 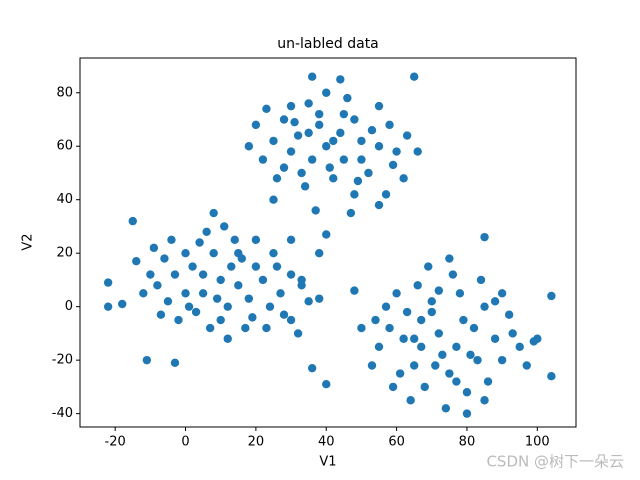 What do you see at coordinates (64, 92) in the screenshot?
I see `y-tick-label: 80` at bounding box center [64, 92].